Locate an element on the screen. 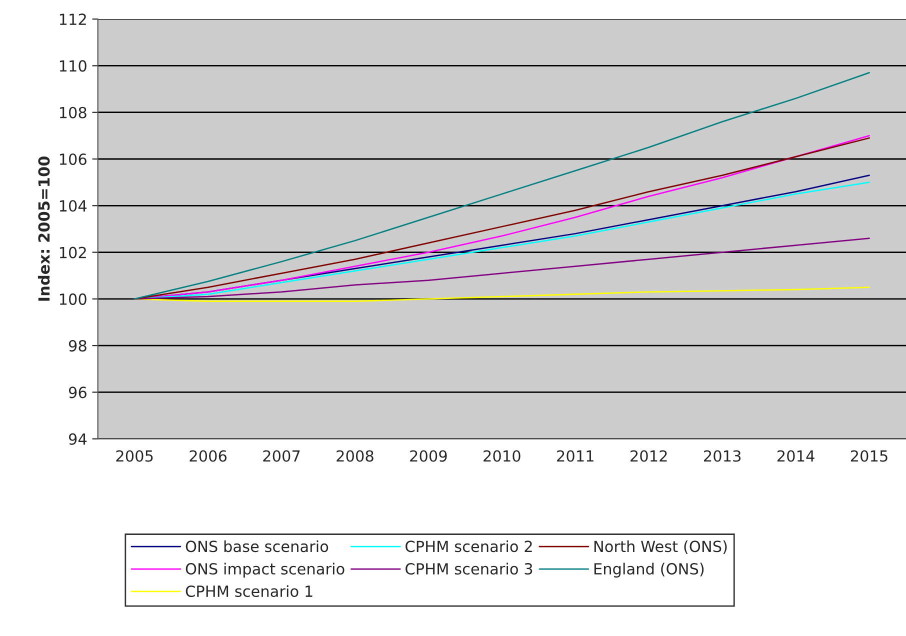 This screenshot has height=636, width=906. legend-label: CPHM scenario 2 is located at coordinates (469, 546).